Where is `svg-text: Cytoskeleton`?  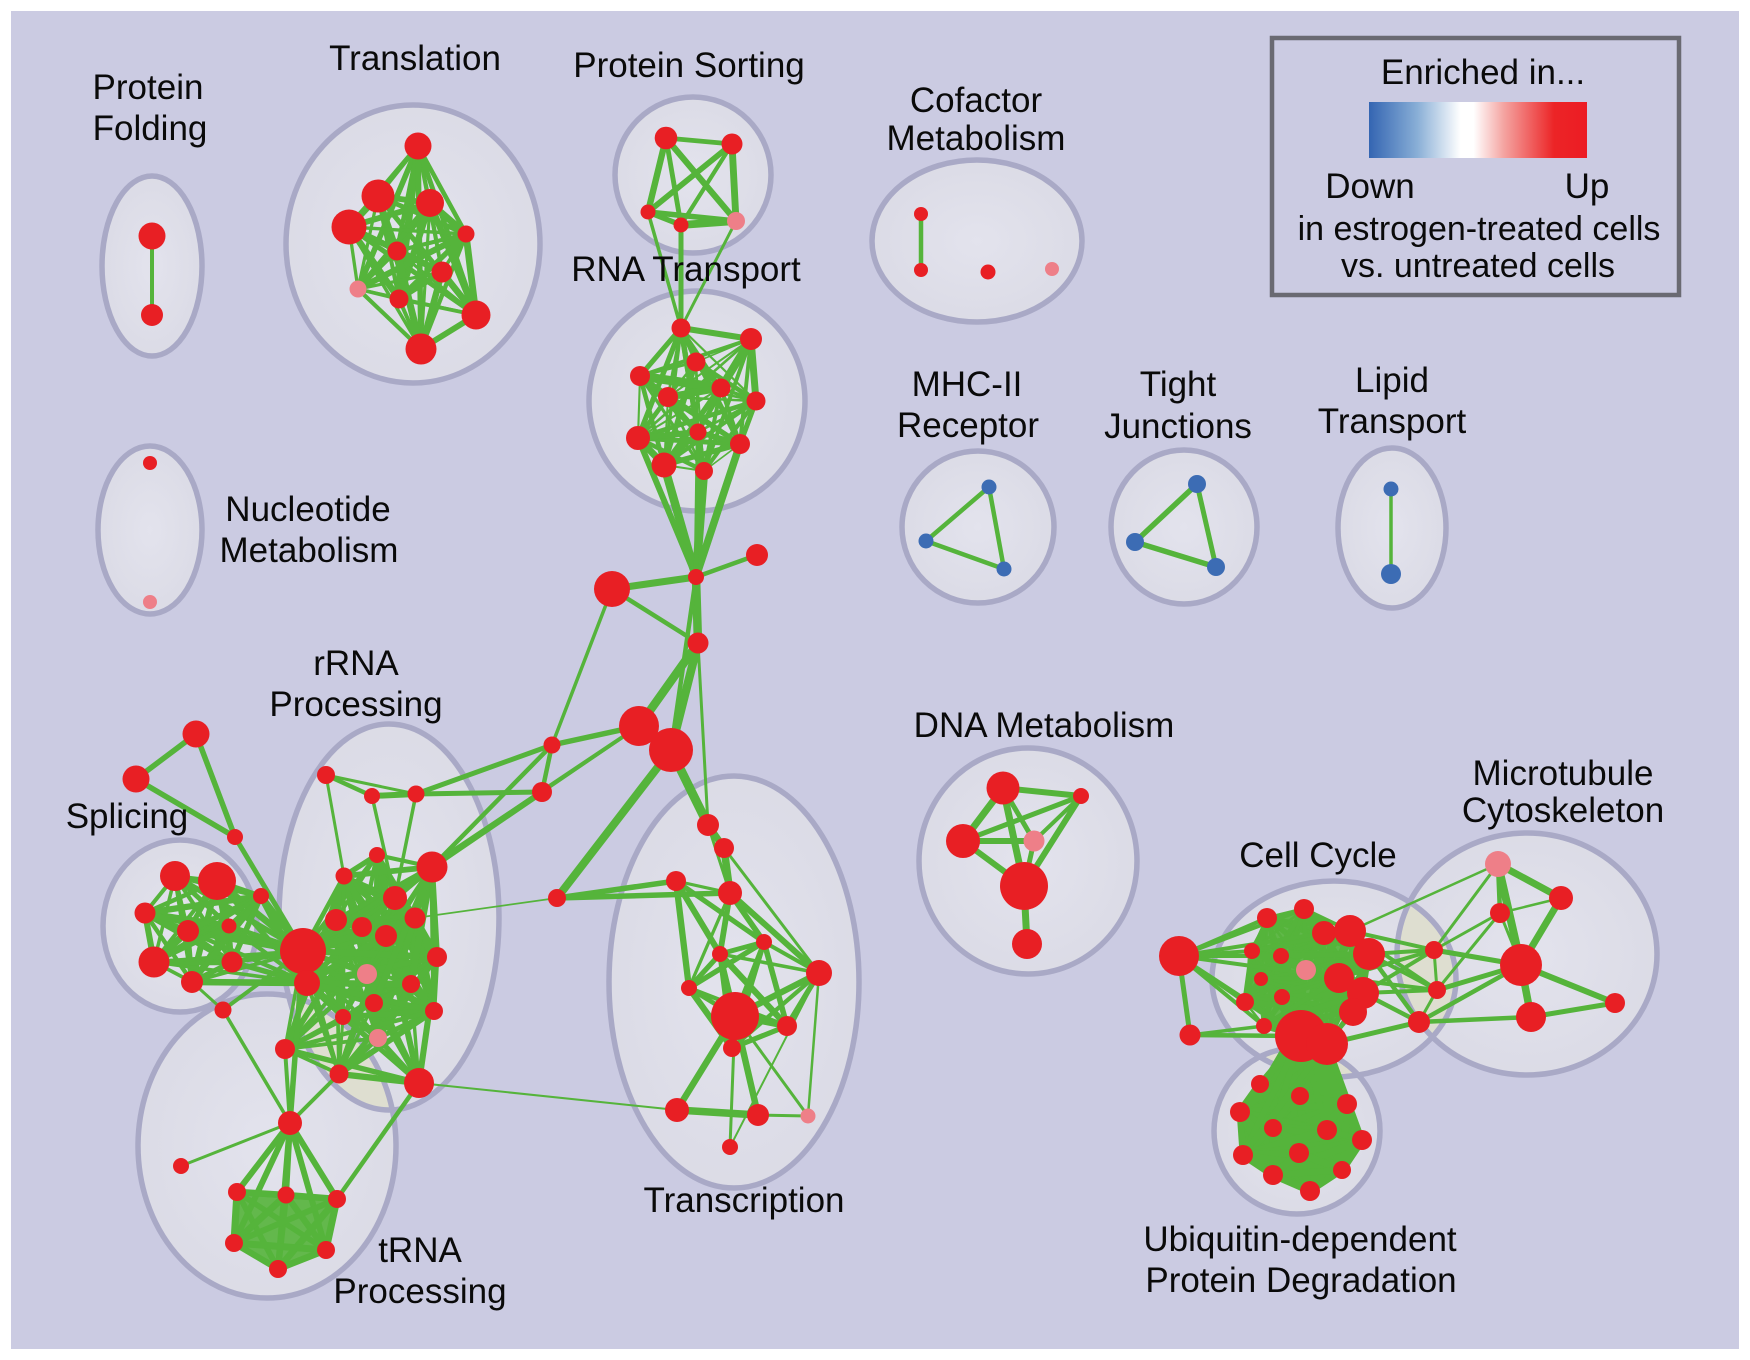
svg-text: Cytoskeleton is located at coordinates (1563, 810).